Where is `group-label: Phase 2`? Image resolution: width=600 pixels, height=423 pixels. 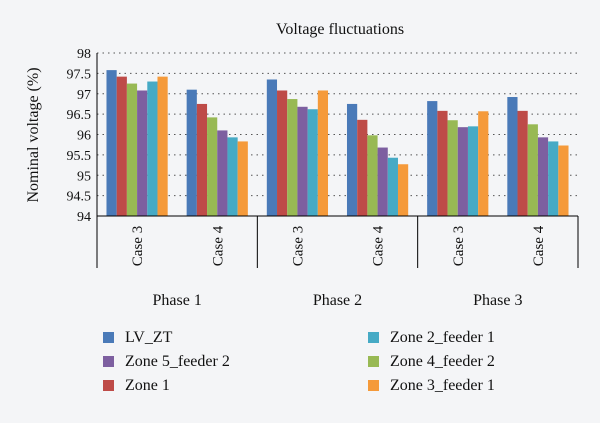 group-label: Phase 2 is located at coordinates (337, 300).